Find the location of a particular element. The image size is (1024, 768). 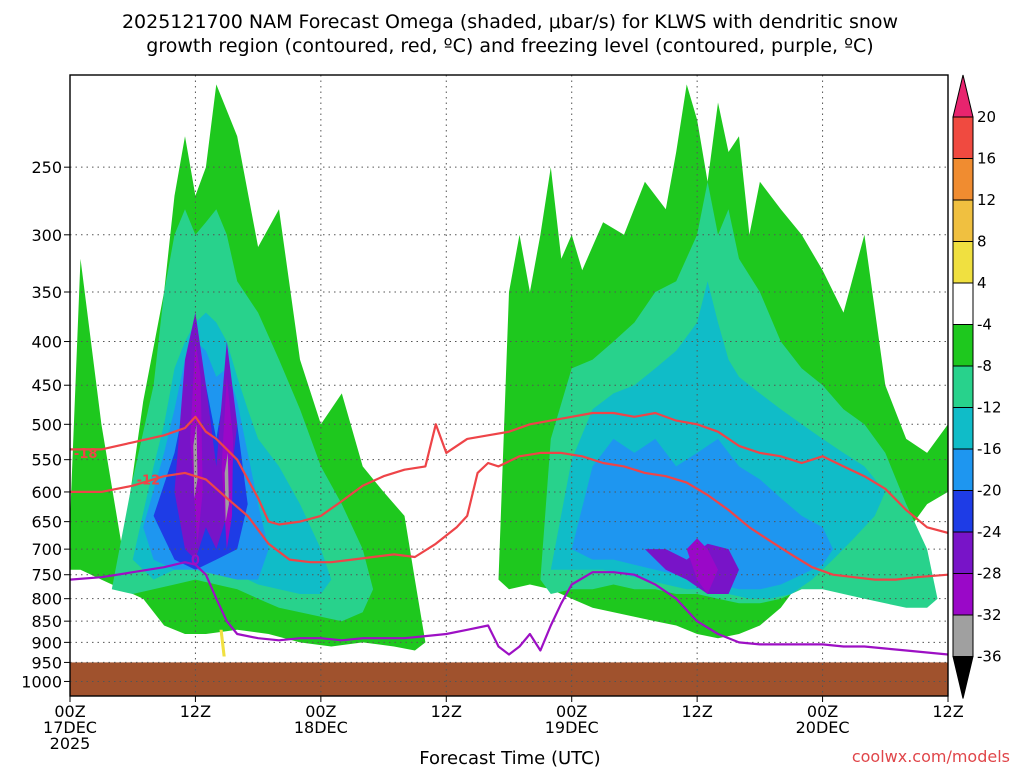

colorbar-bottom-arrow is located at coordinates (963, 677).